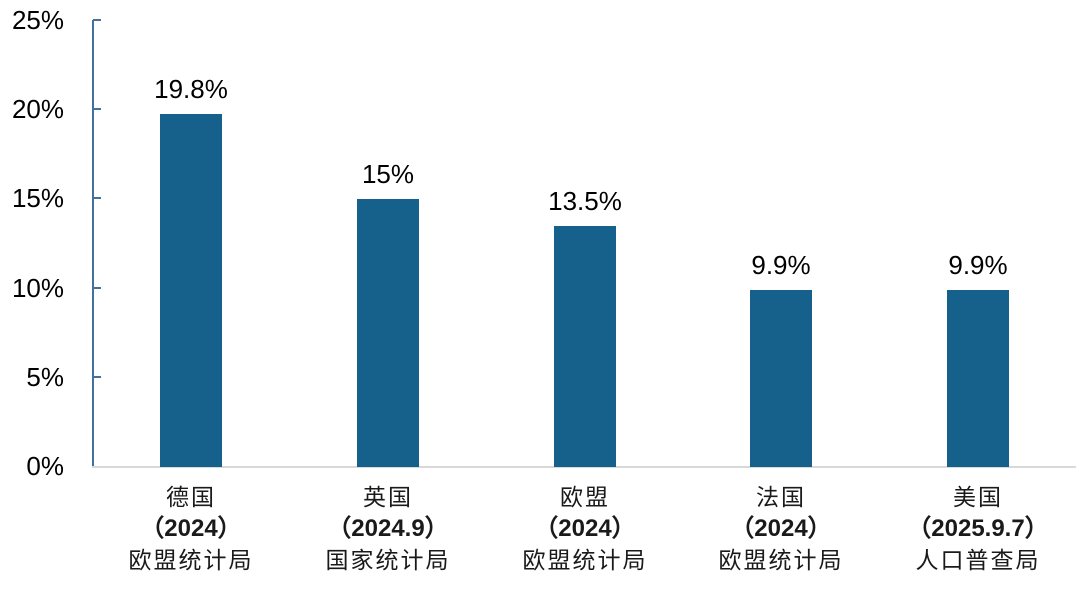  Describe the element at coordinates (585, 497) in the screenshot. I see `category-country: 欧盟` at that location.